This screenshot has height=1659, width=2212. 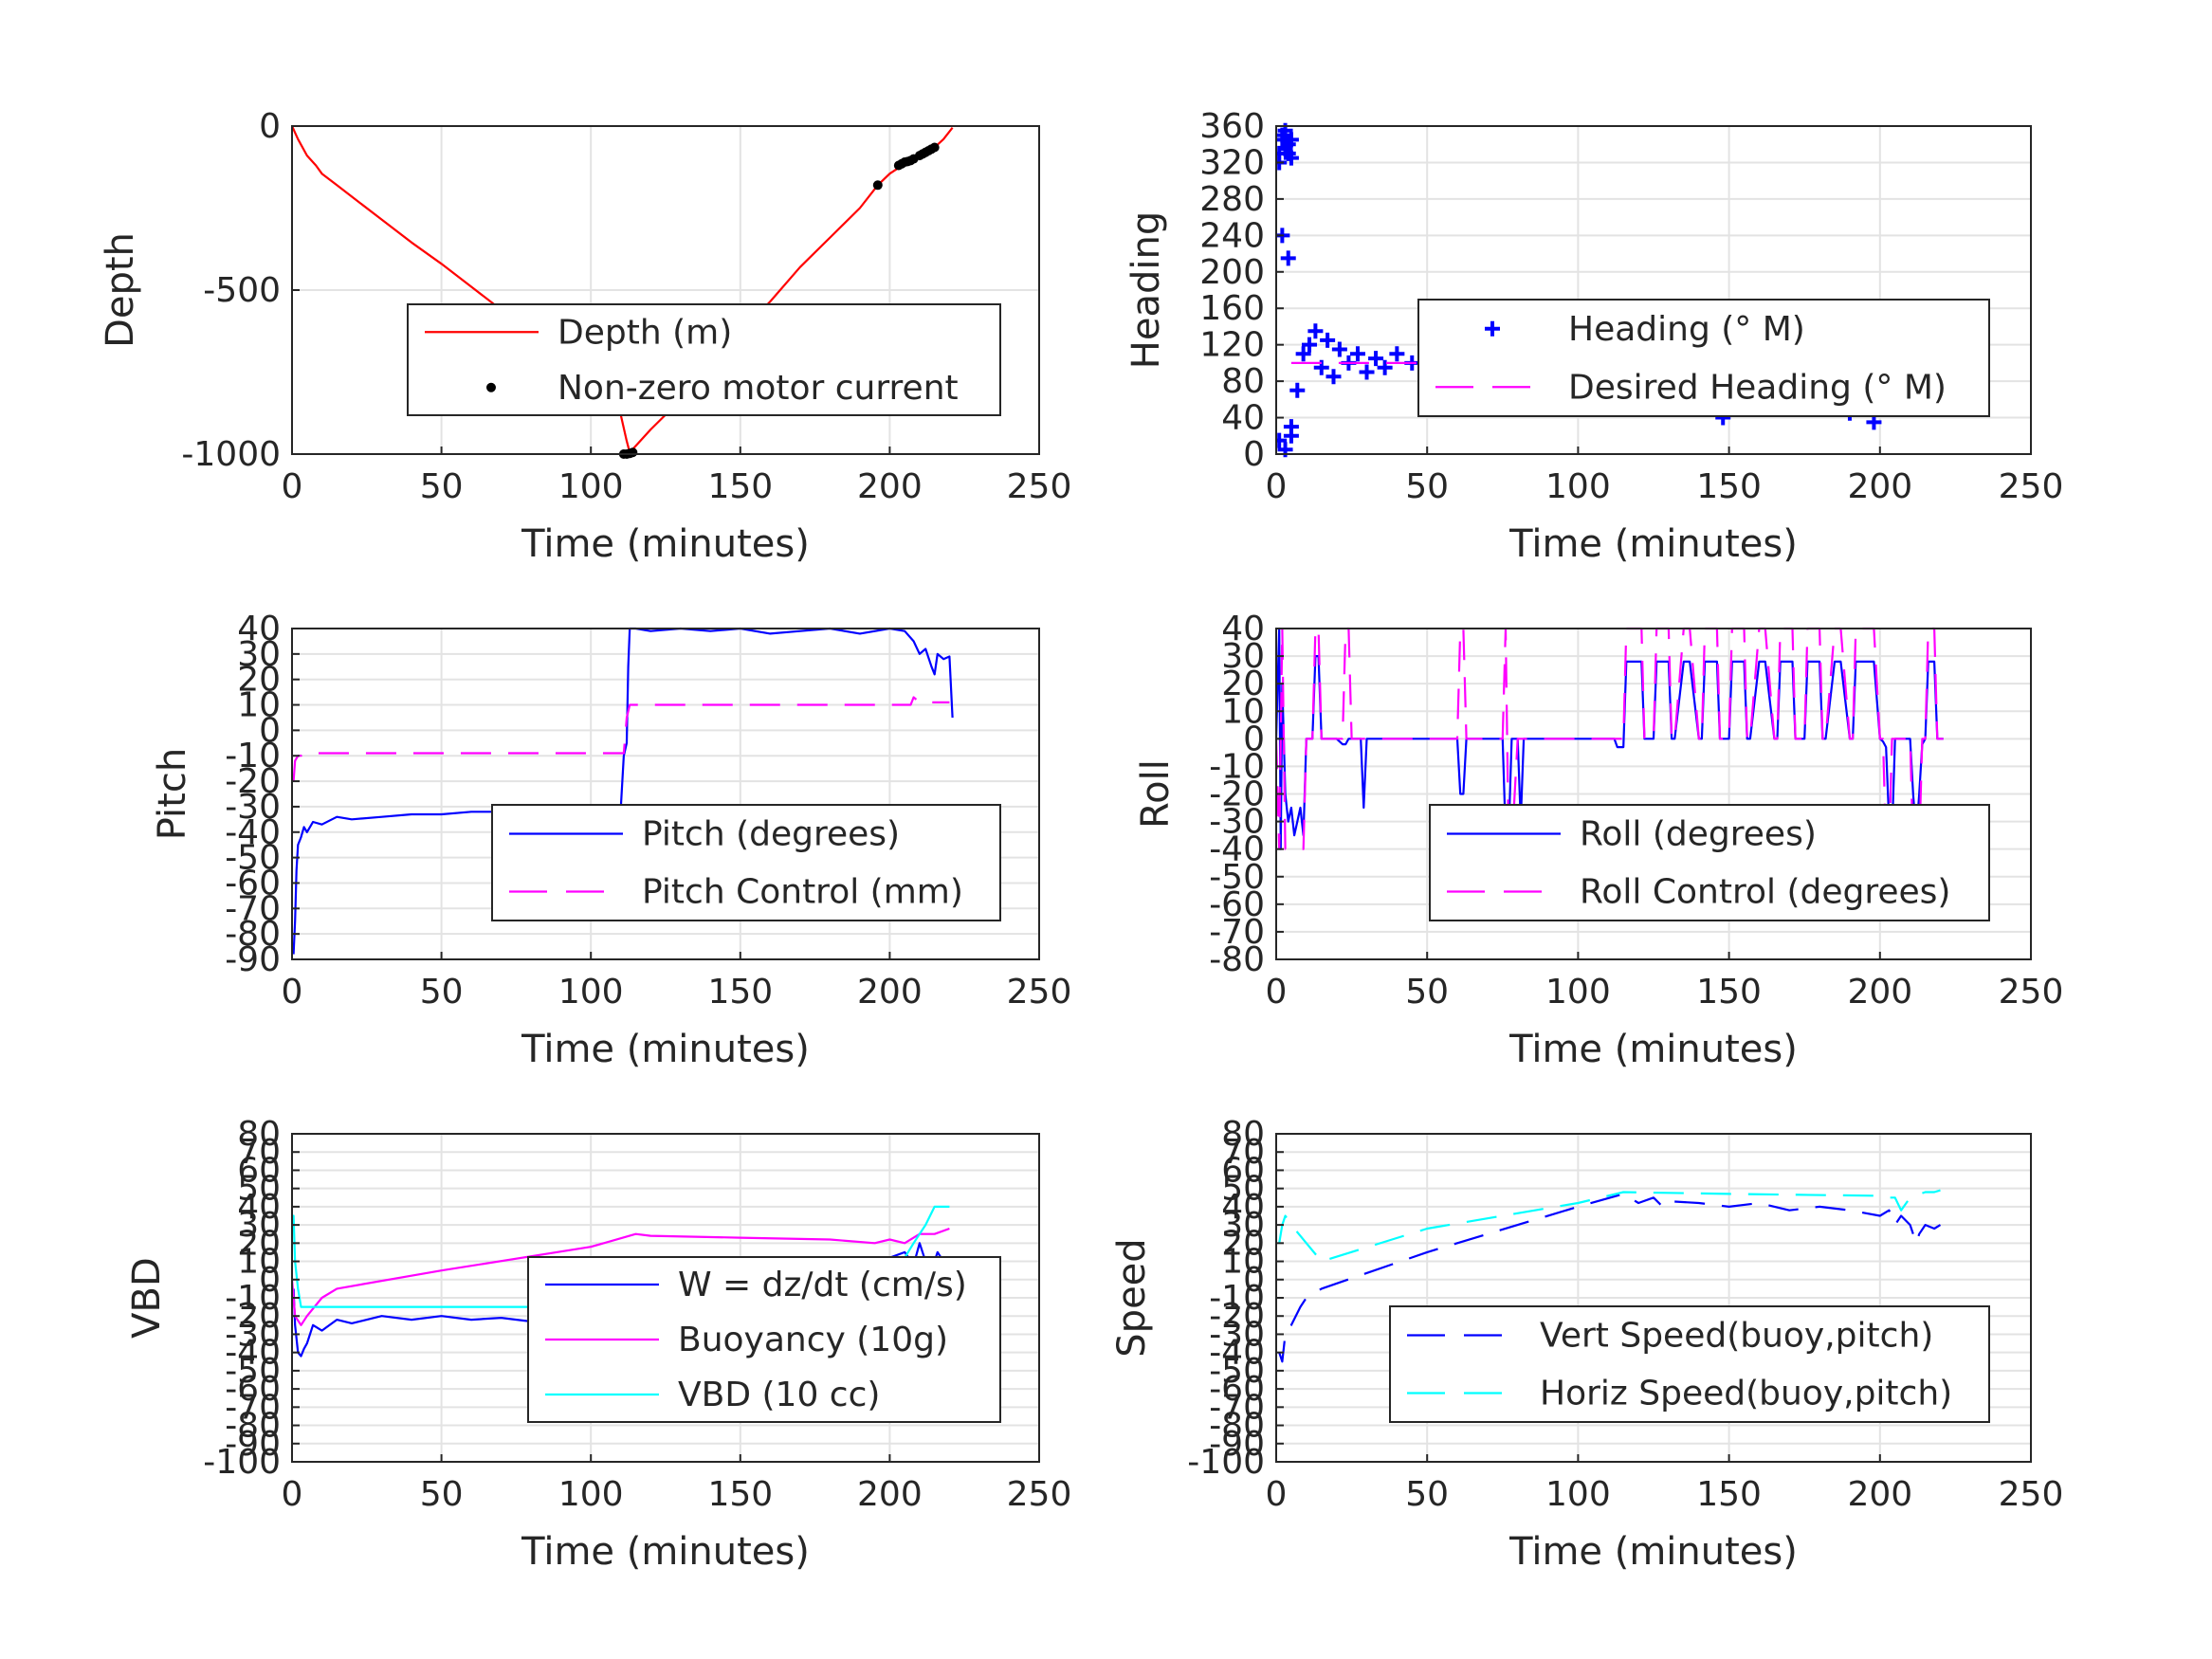 What do you see at coordinates (172, 794) in the screenshot?
I see `y-axis-label: Pitch` at bounding box center [172, 794].